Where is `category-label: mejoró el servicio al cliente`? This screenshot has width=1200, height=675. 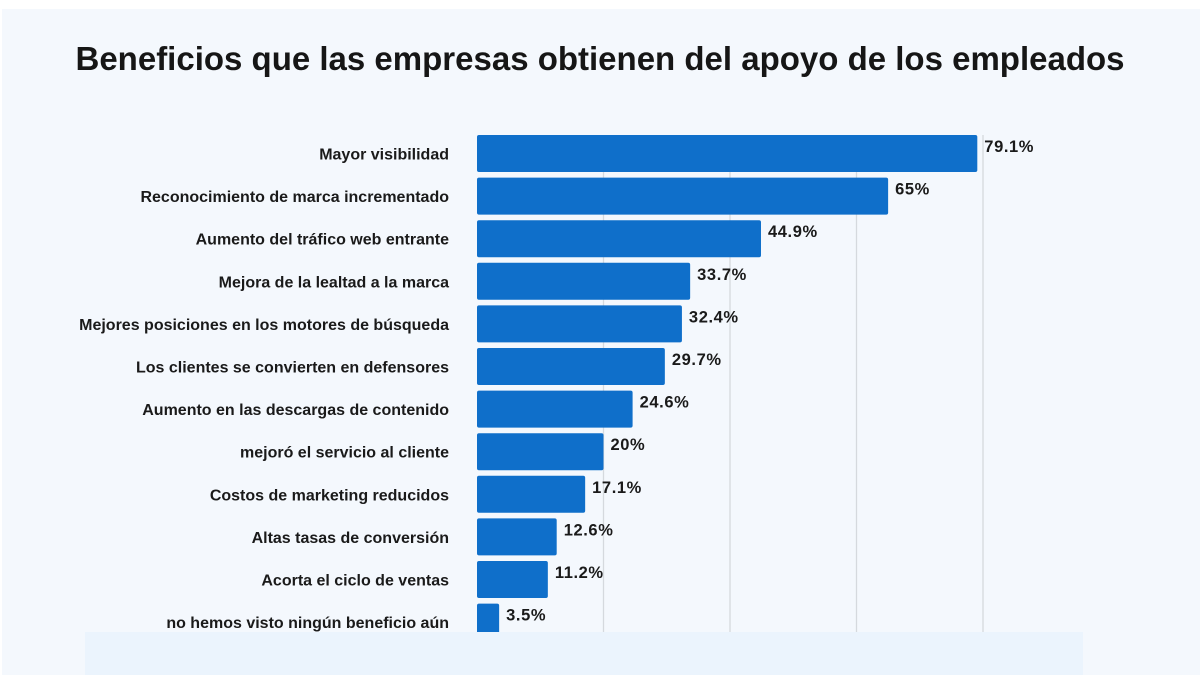
category-label: mejoró el servicio al cliente is located at coordinates (344, 453).